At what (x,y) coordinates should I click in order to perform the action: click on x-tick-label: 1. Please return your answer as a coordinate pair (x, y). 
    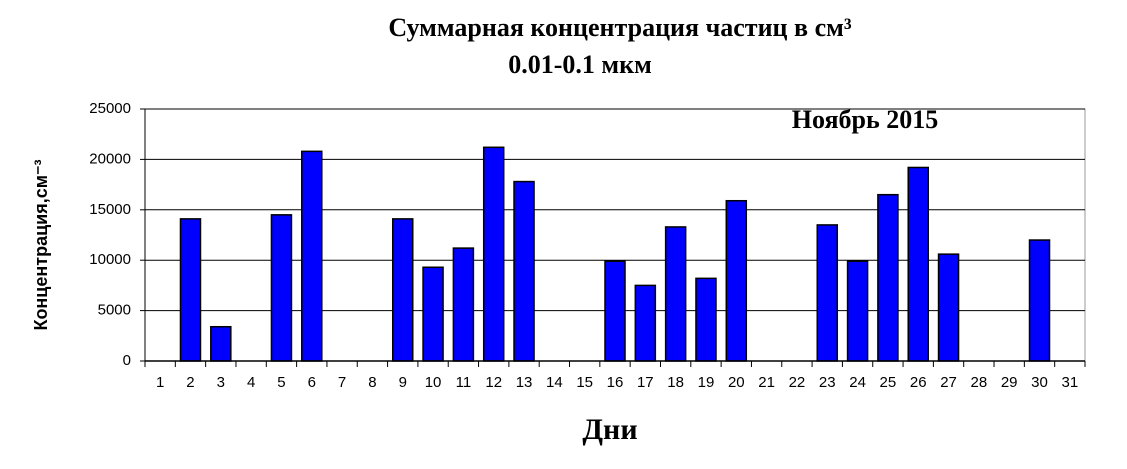
    Looking at the image, I should click on (160, 382).